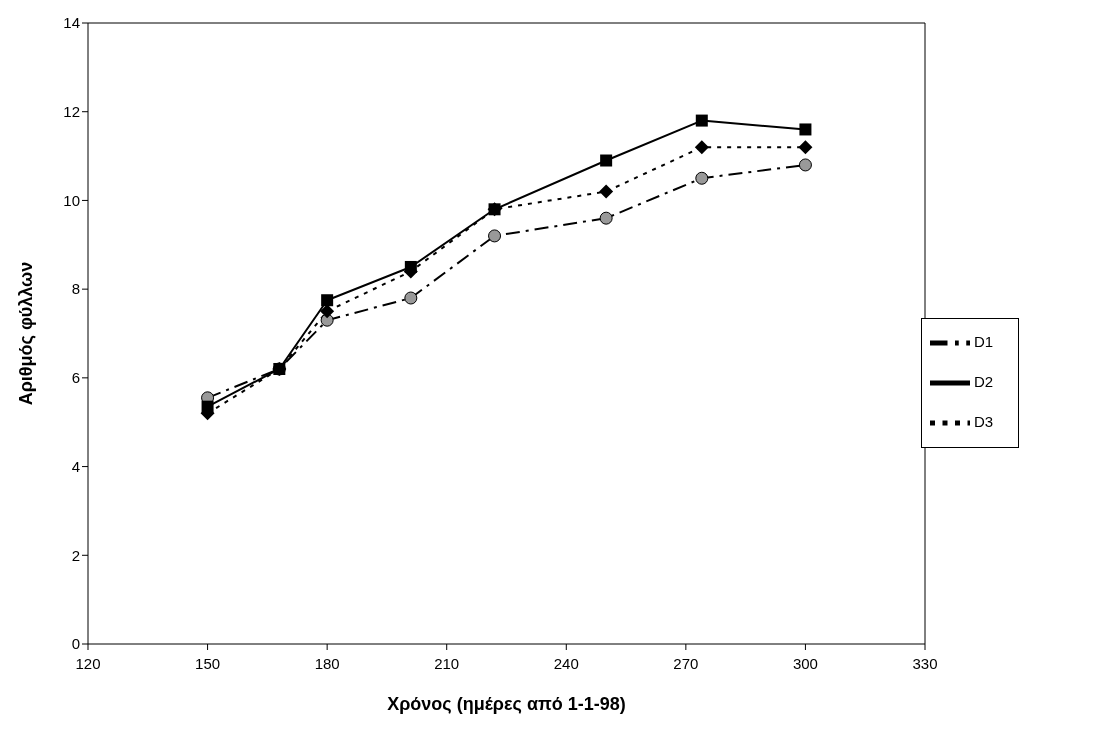 Image resolution: width=1102 pixels, height=732 pixels. I want to click on x-tick-label: 240, so click(566, 663).